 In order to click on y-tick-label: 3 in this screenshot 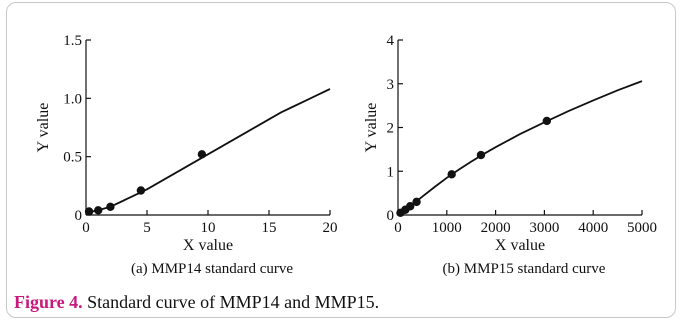, I will do `click(391, 85)`.